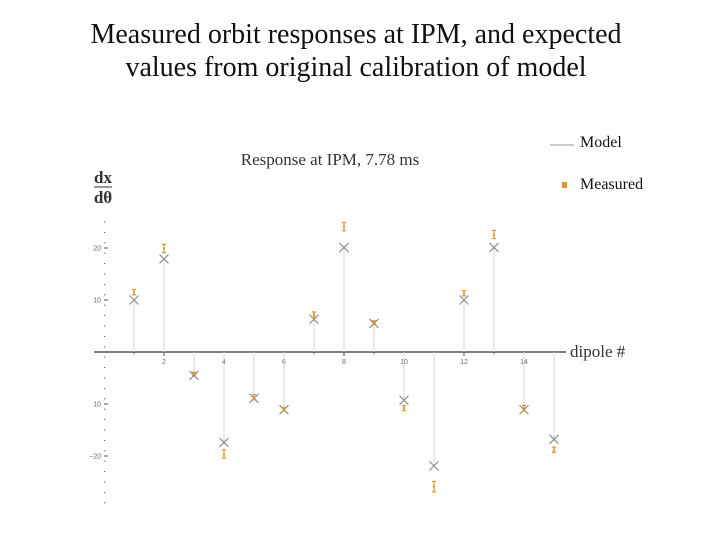  Describe the element at coordinates (344, 362) in the screenshot. I see `x-tick-label: 8` at that location.